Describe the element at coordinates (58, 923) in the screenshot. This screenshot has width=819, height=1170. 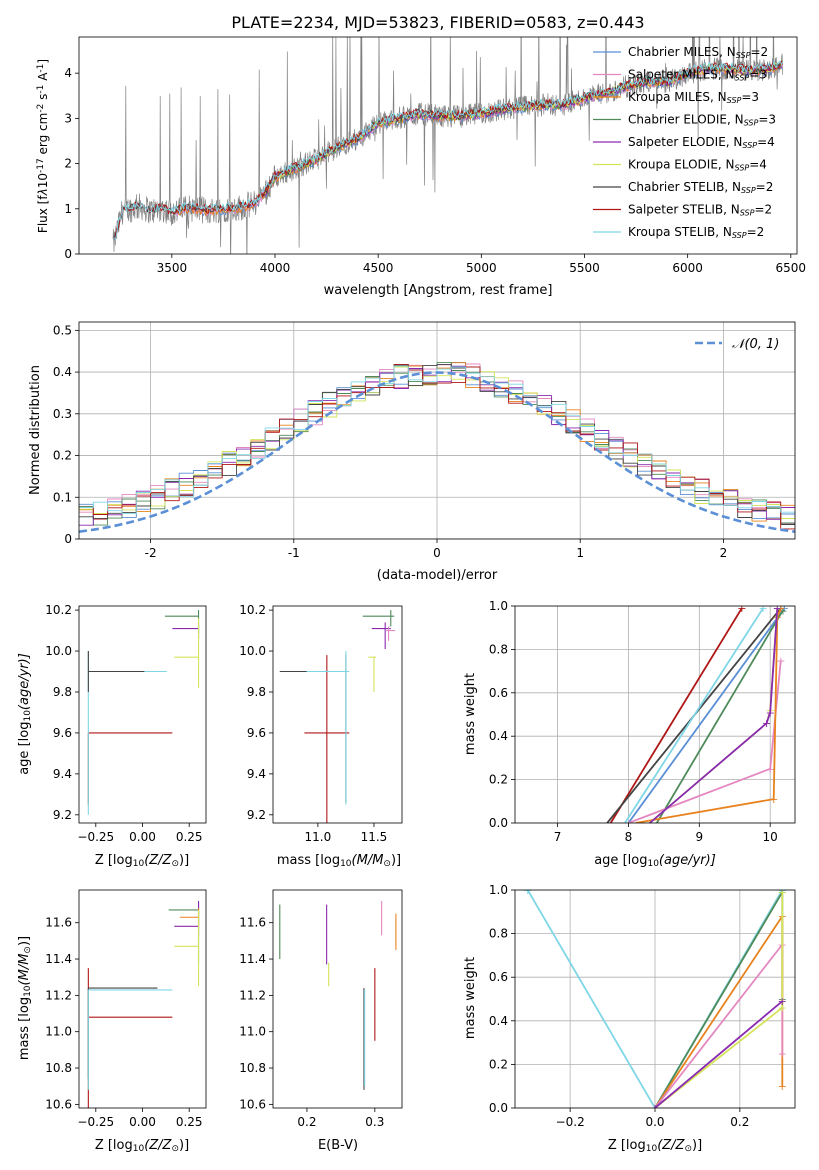
I see `y-tick-label: 11.6` at that location.